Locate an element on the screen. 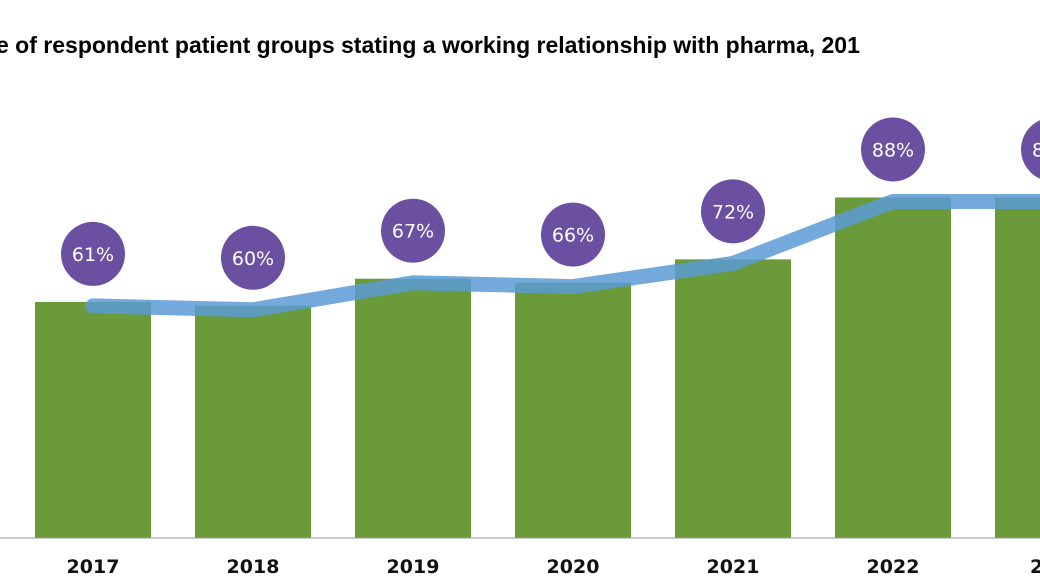 This screenshot has height=583, width=1040. value-label: 61% is located at coordinates (93, 255).